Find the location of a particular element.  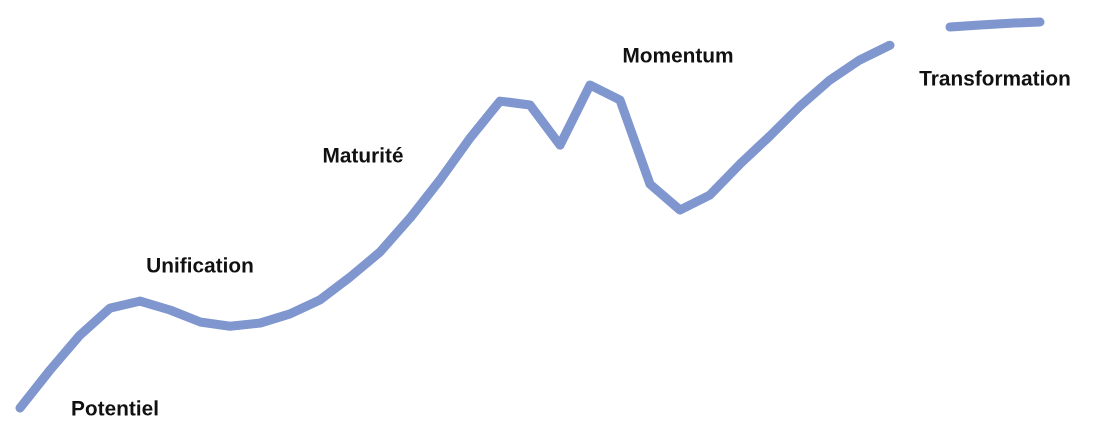

annotation: Transformation is located at coordinates (994, 78).